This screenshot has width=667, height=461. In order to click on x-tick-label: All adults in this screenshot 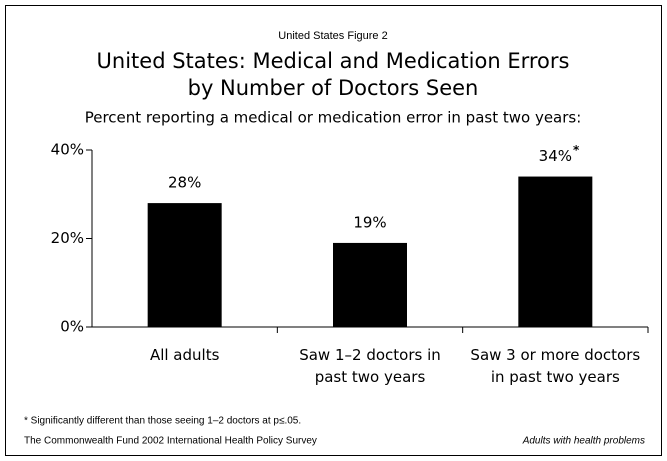, I will do `click(185, 355)`.